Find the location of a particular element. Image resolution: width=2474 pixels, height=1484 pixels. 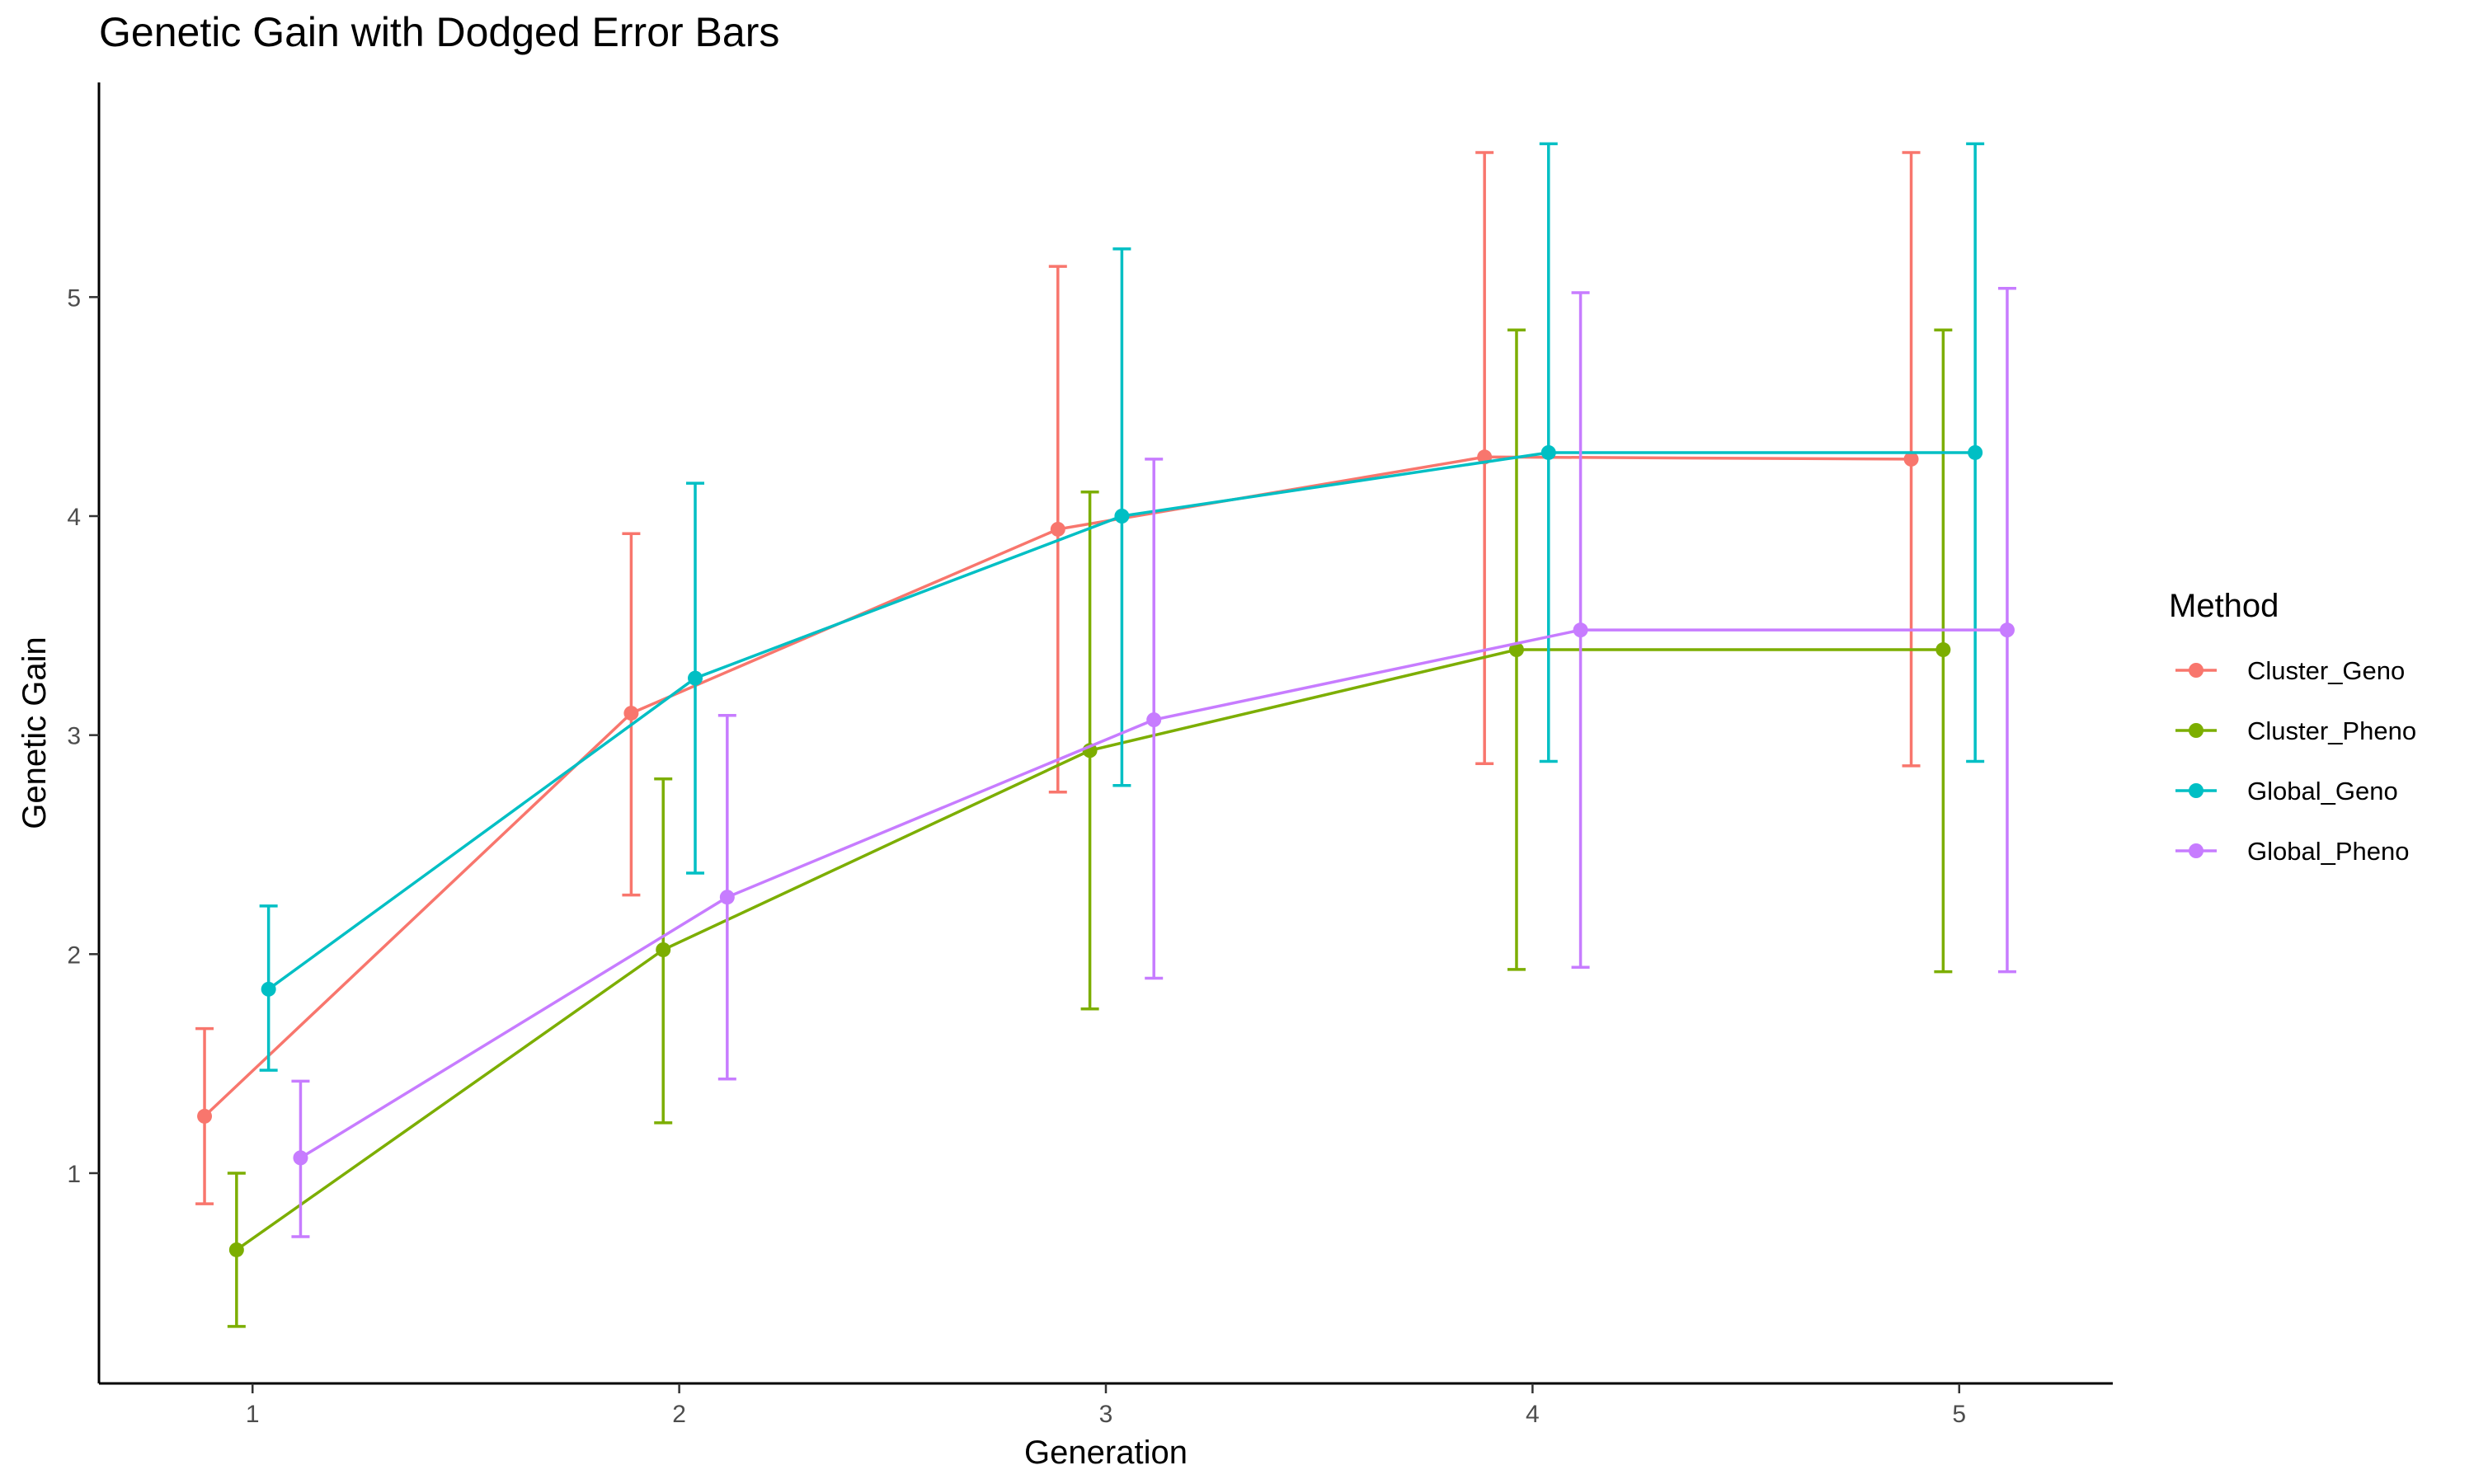

legend-item: Global_Pheno is located at coordinates (2292, 851).